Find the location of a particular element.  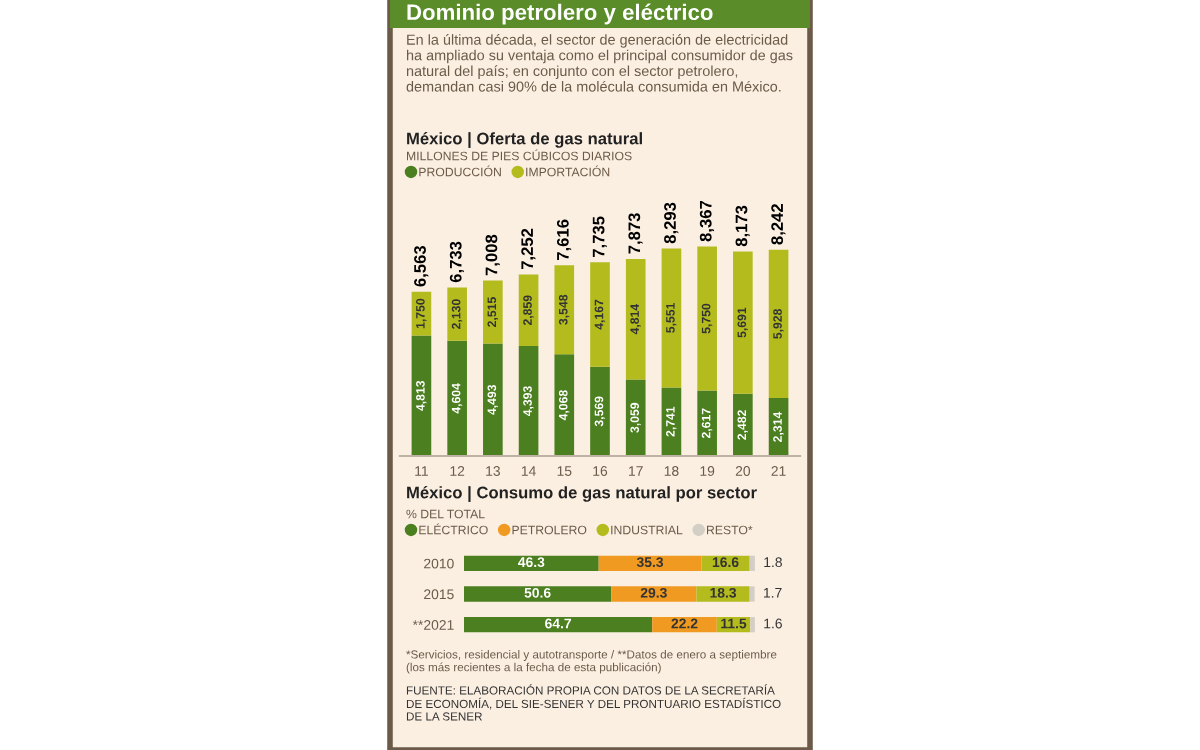

text: Dominio petrolero y eléctrico is located at coordinates (560, 14).